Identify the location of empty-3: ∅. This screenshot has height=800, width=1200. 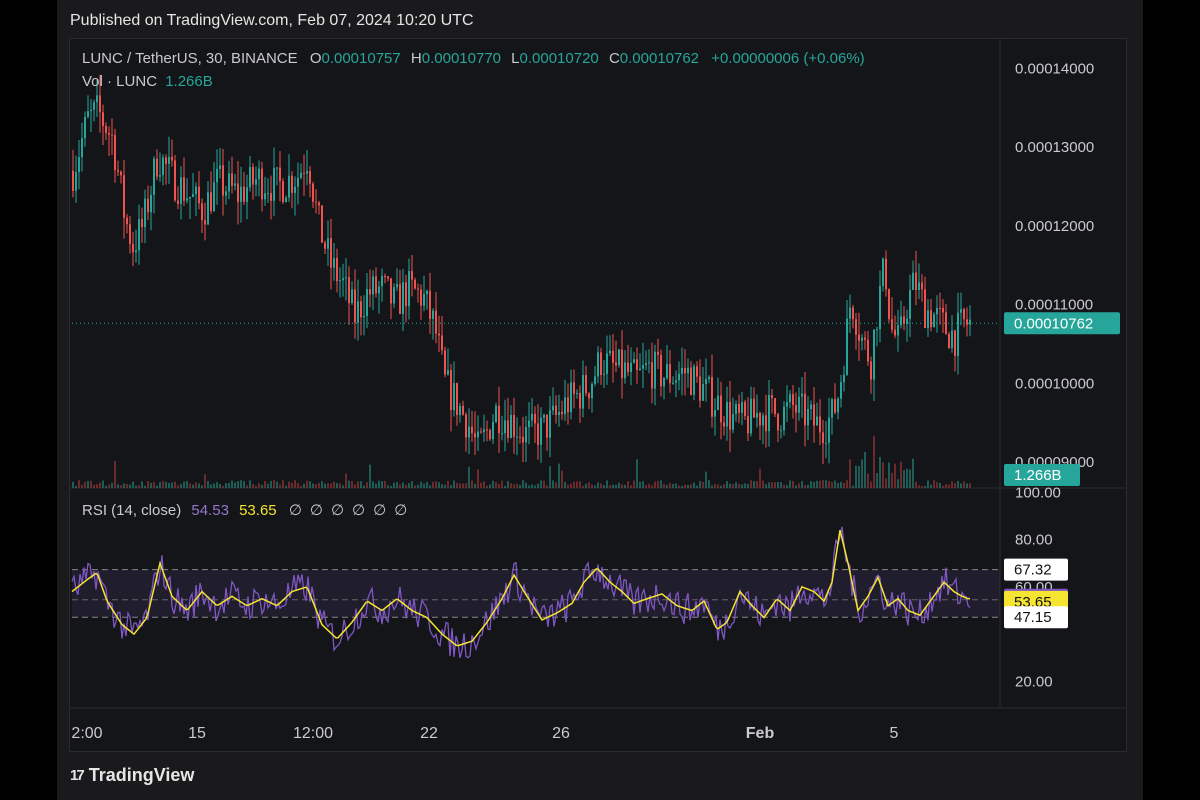
(341, 510).